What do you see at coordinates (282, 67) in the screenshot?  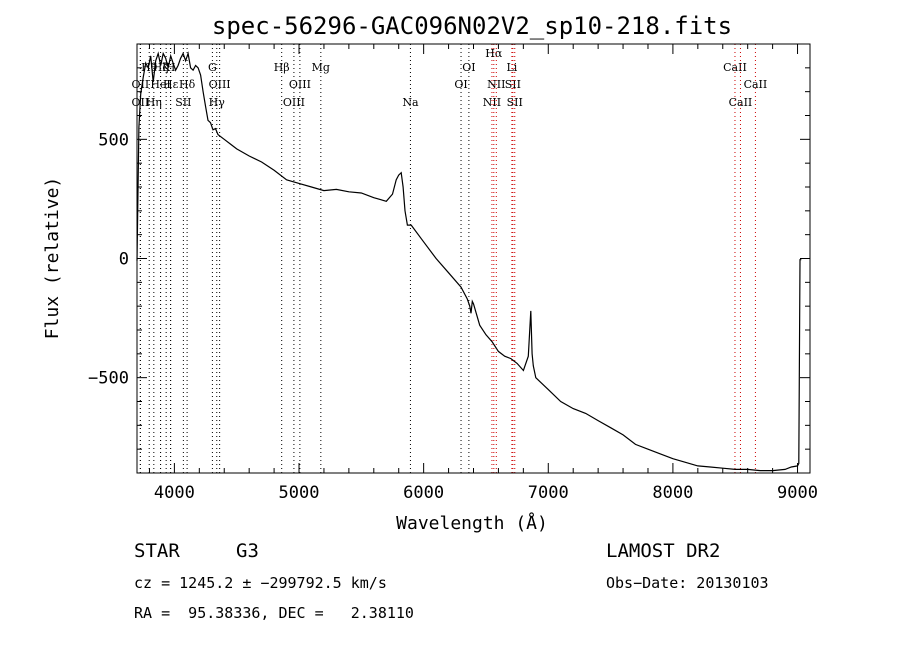 I see `line-marker-label: Hβ` at bounding box center [282, 67].